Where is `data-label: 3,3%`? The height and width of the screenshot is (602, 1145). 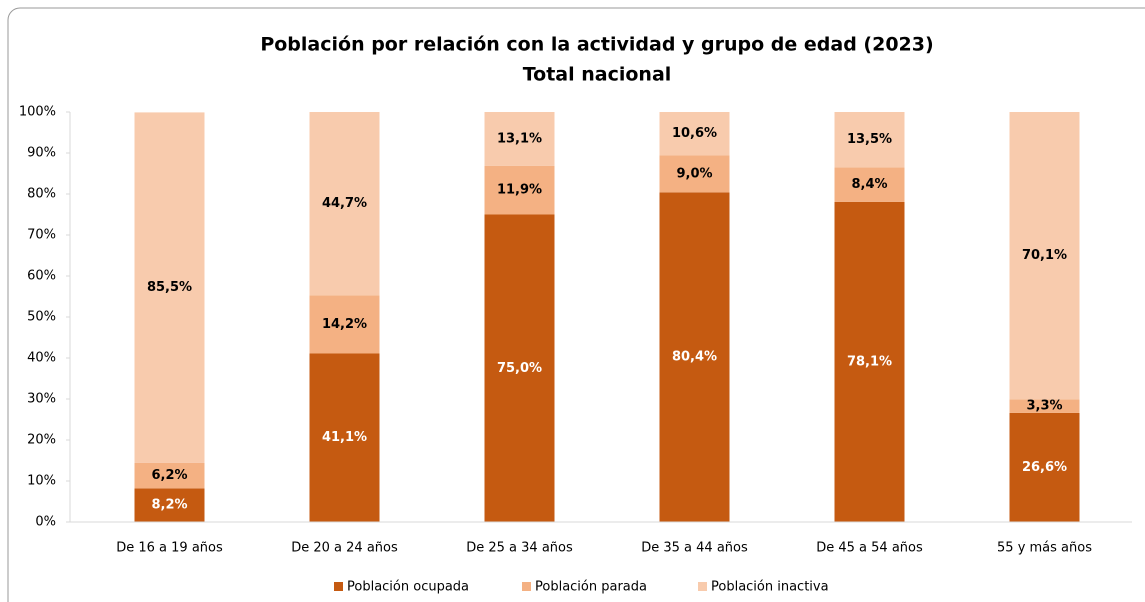
data-label: 3,3% is located at coordinates (1044, 406).